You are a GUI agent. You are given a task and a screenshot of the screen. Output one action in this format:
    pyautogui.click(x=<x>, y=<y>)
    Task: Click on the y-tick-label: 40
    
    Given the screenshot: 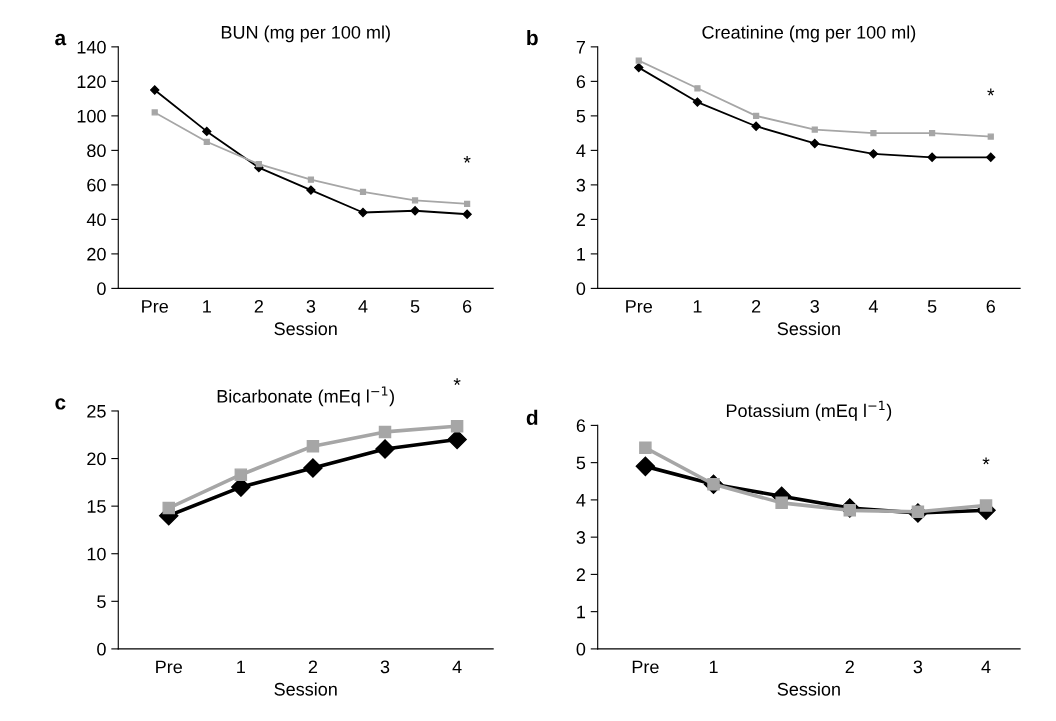 What is the action you would take?
    pyautogui.click(x=96, y=220)
    